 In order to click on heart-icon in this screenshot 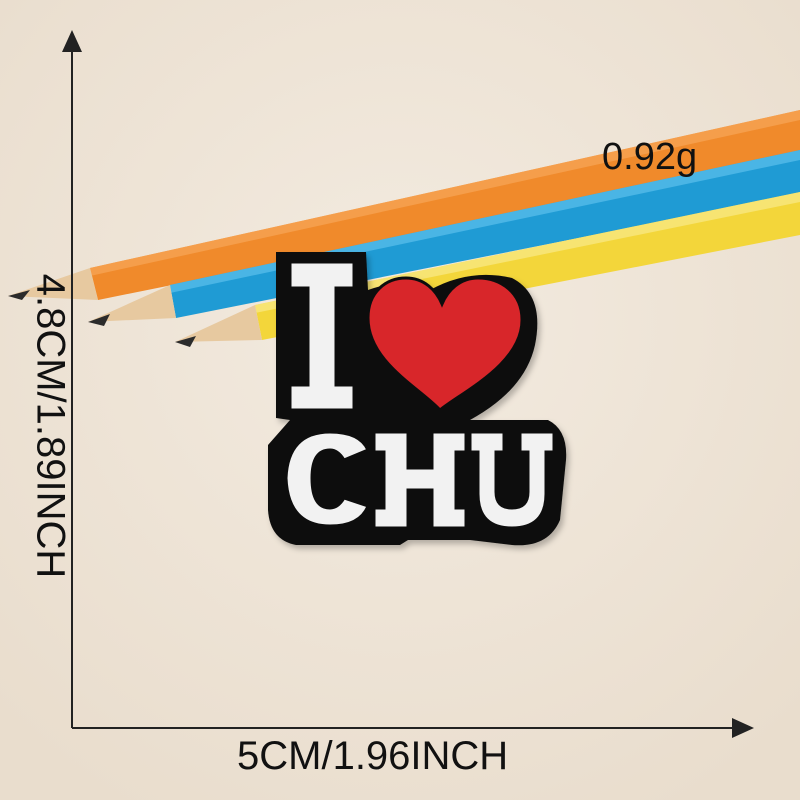, I will do `click(445, 344)`.